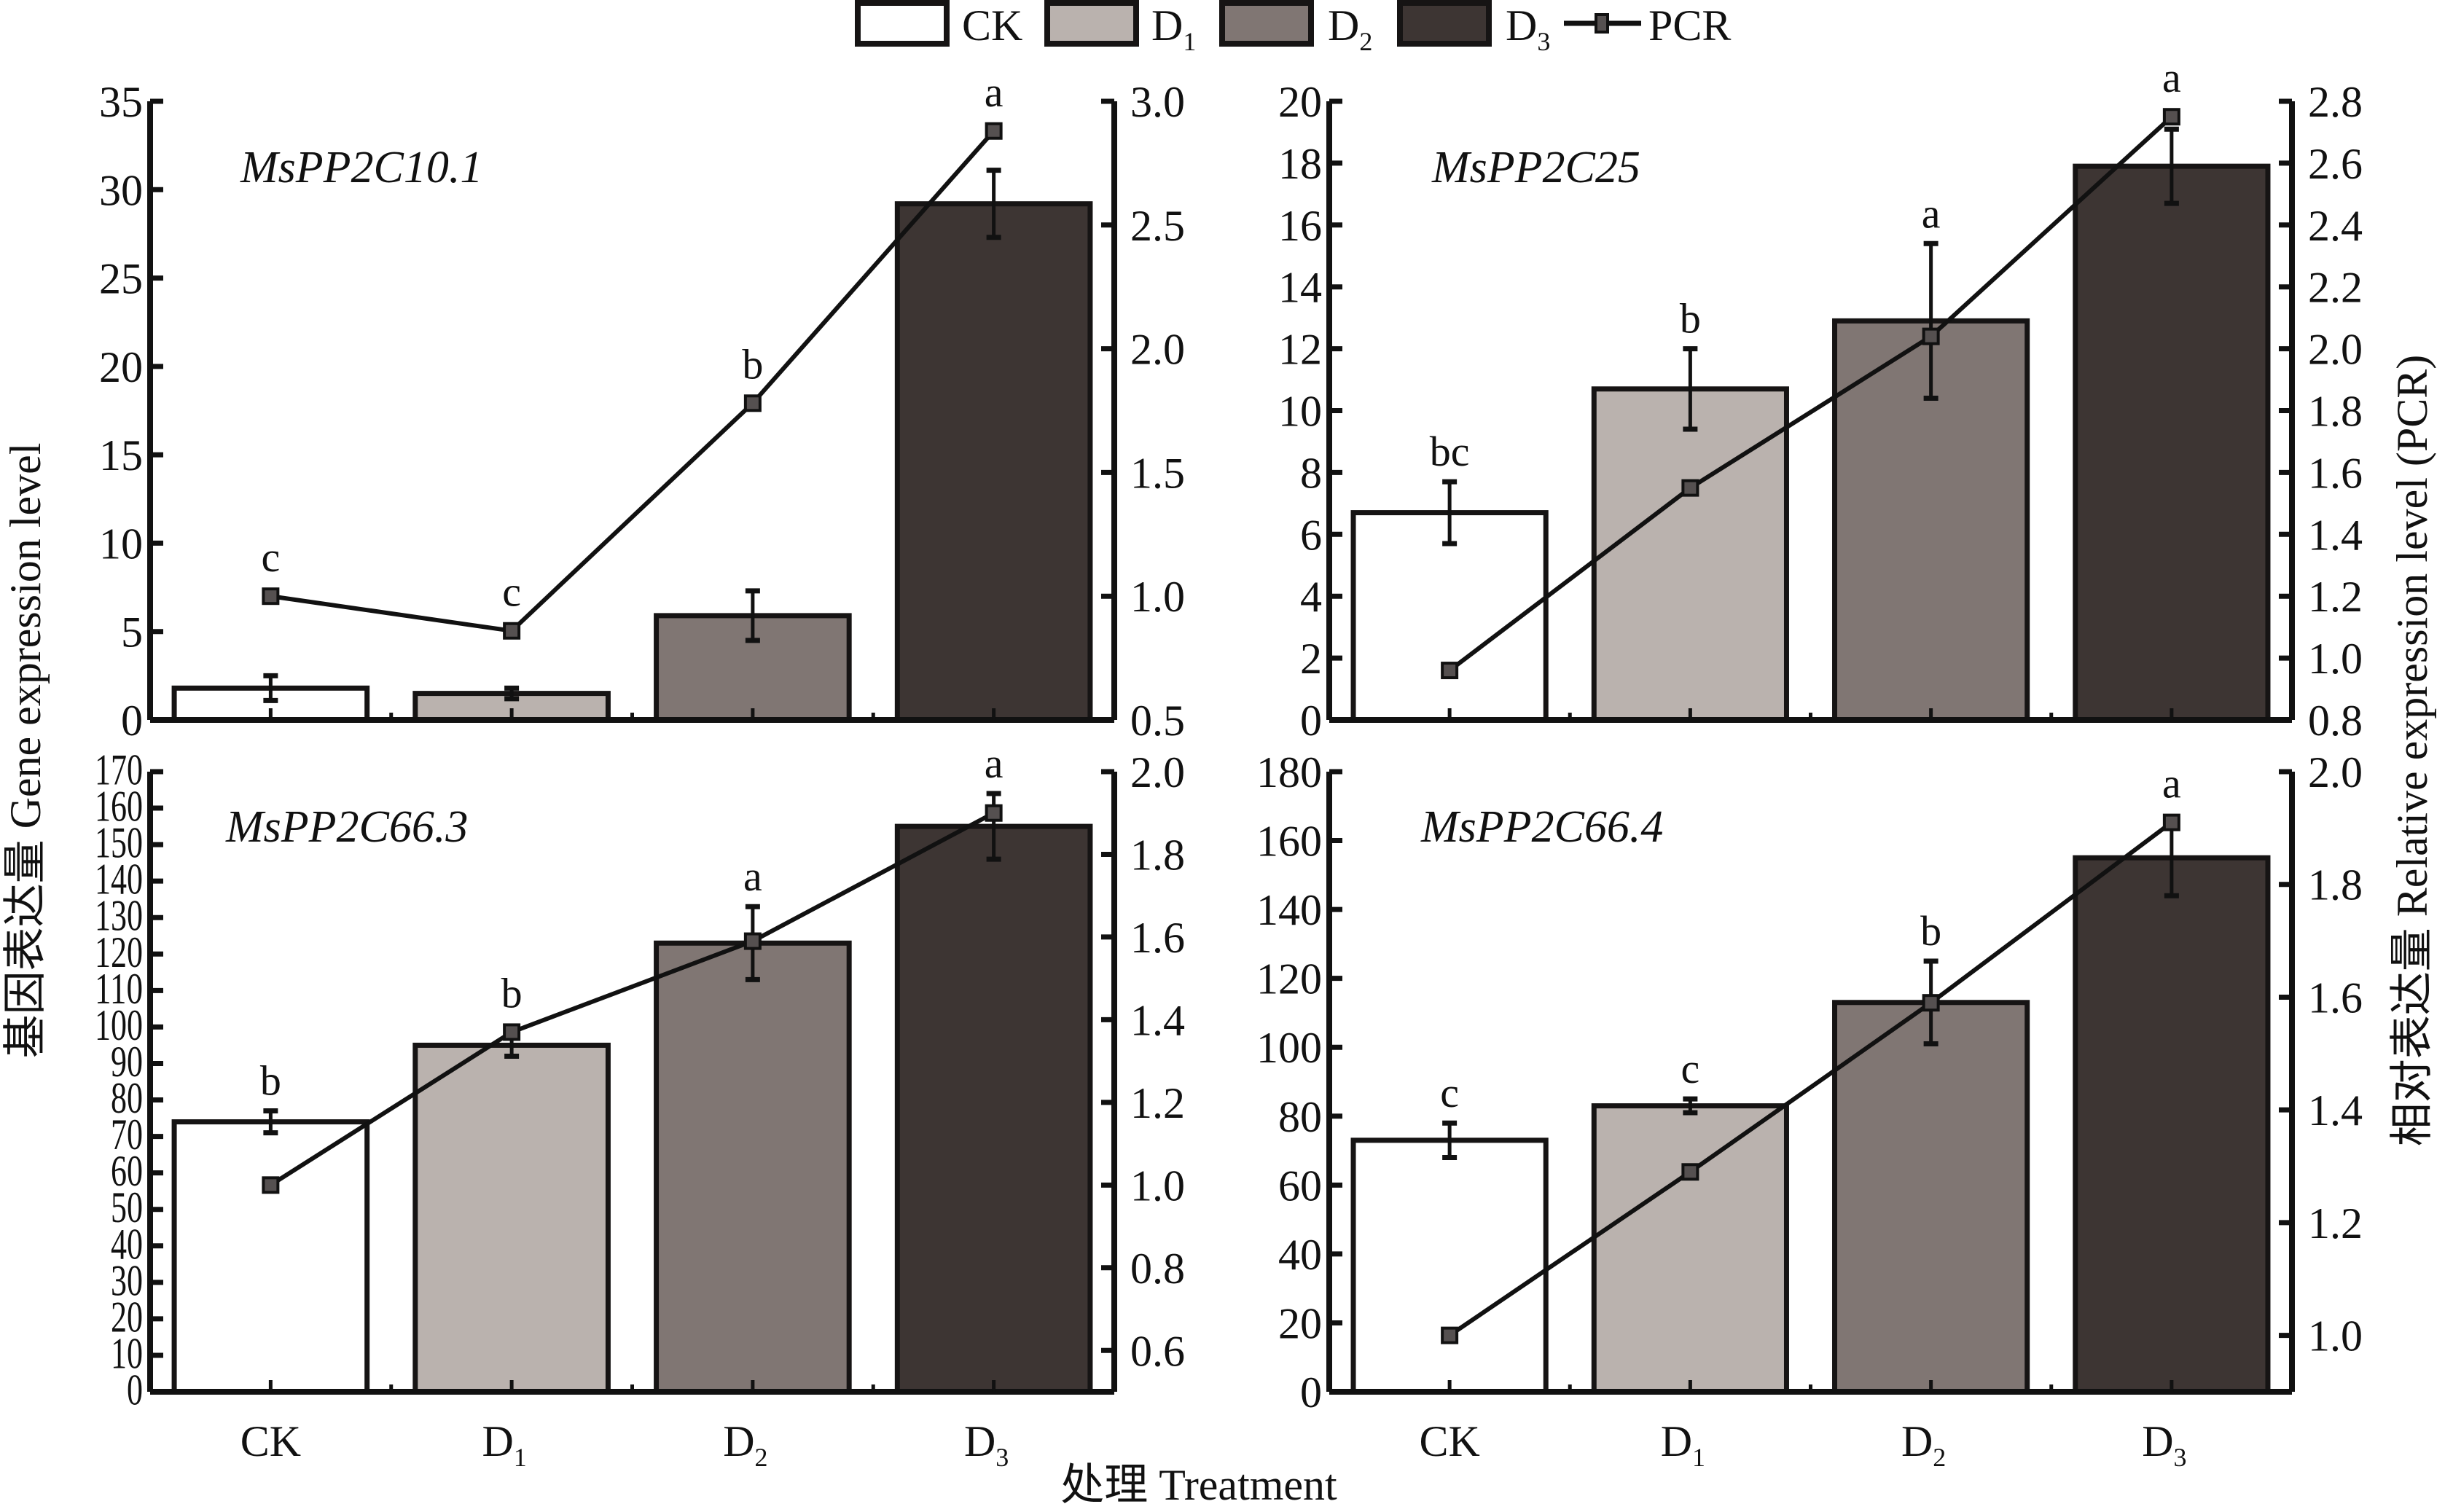  What do you see at coordinates (119, 843) in the screenshot?
I see `y-left-tick-label: 150` at bounding box center [119, 843].